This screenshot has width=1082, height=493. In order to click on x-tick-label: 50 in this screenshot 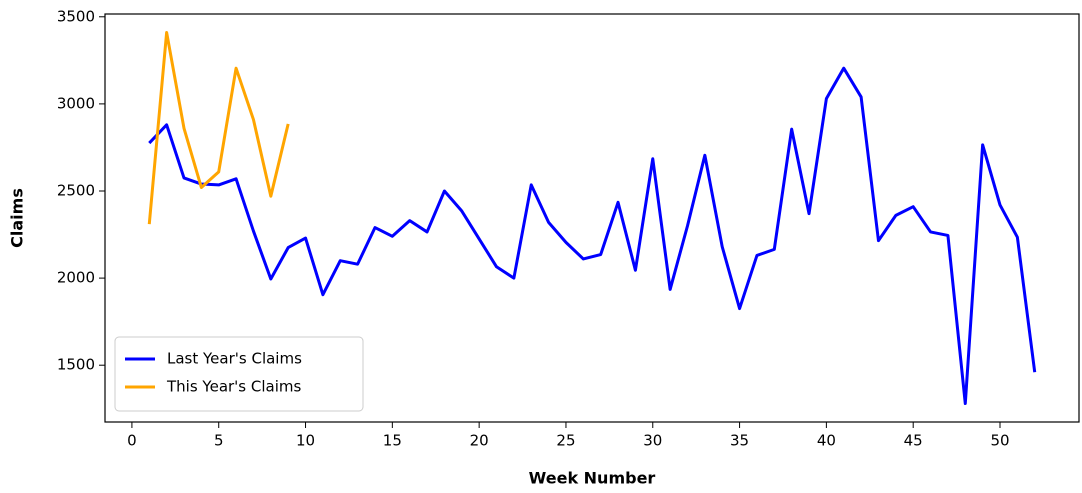, I will do `click(999, 441)`.